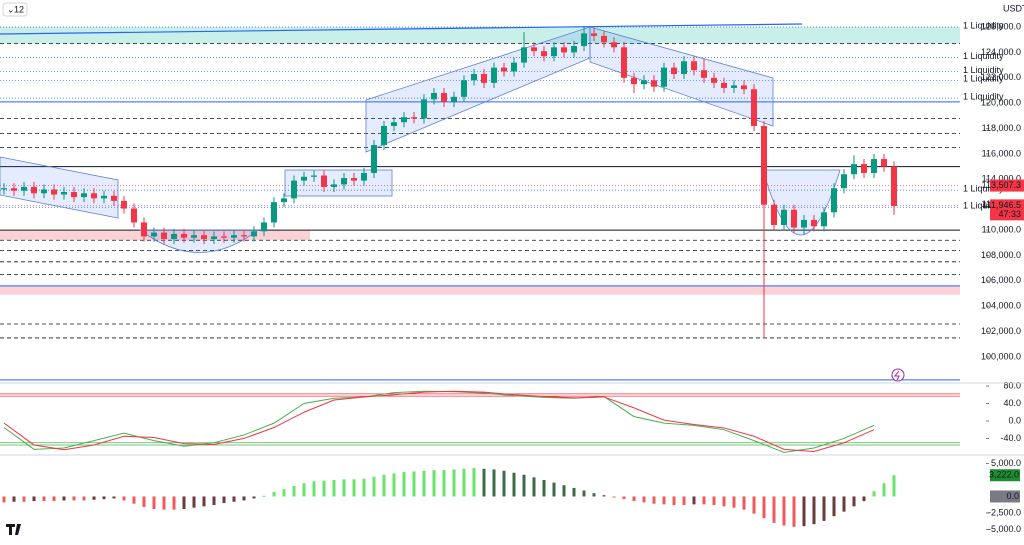 The height and width of the screenshot is (545, 1024). I want to click on y-tick-label: 5,000.0, so click(1006, 463).